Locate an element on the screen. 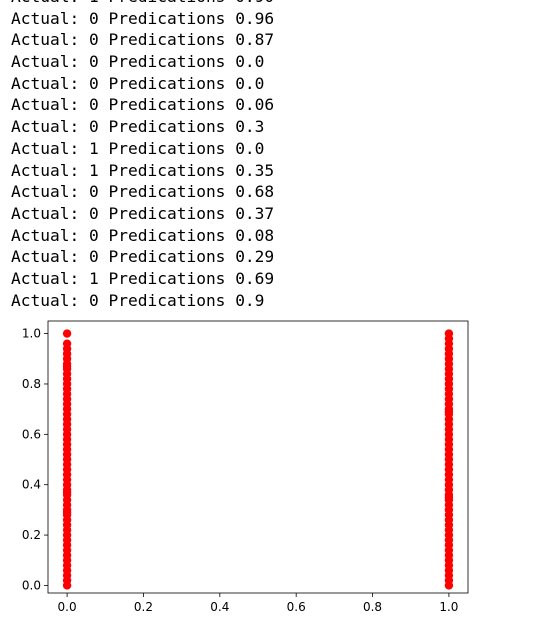 The height and width of the screenshot is (621, 554). x-tick-label: 0.4 is located at coordinates (219, 607).